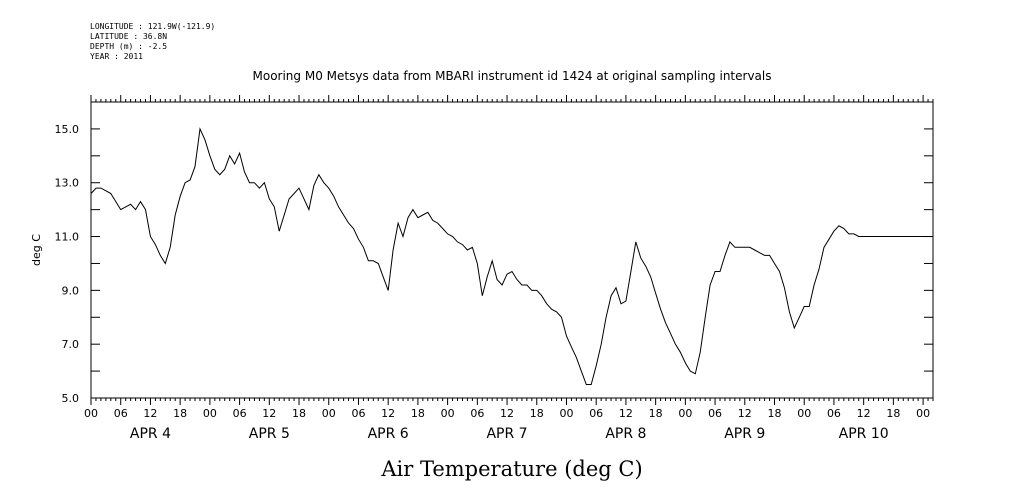 The height and width of the screenshot is (504, 1009). I want to click on year-label: YEAR : 2011, so click(116, 56).